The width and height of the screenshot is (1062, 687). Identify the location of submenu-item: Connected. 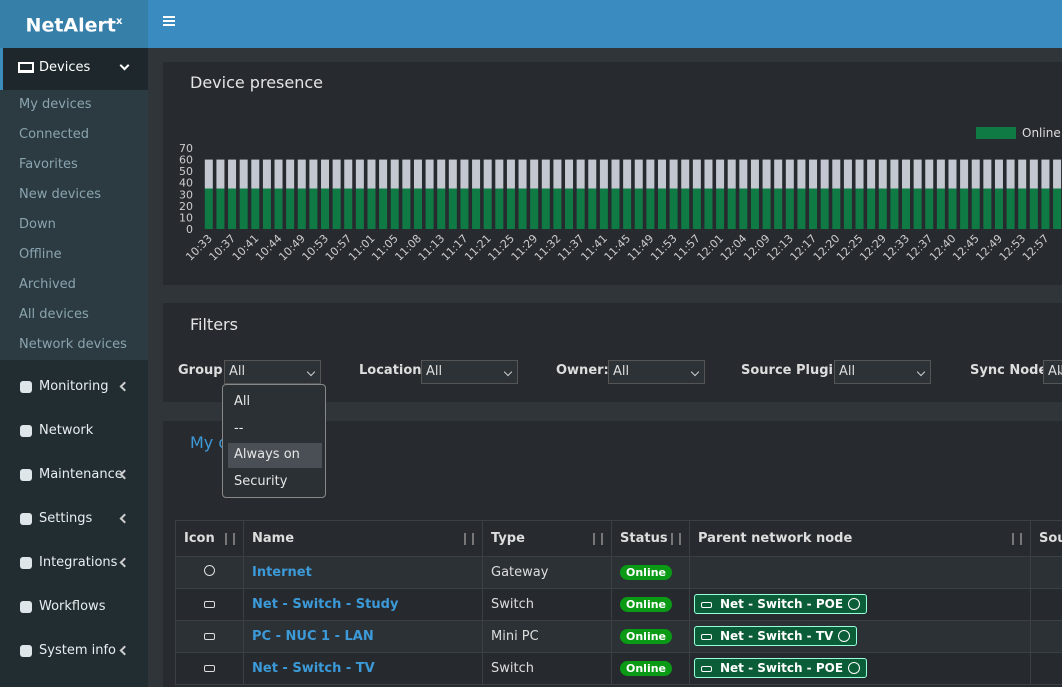
(54, 134).